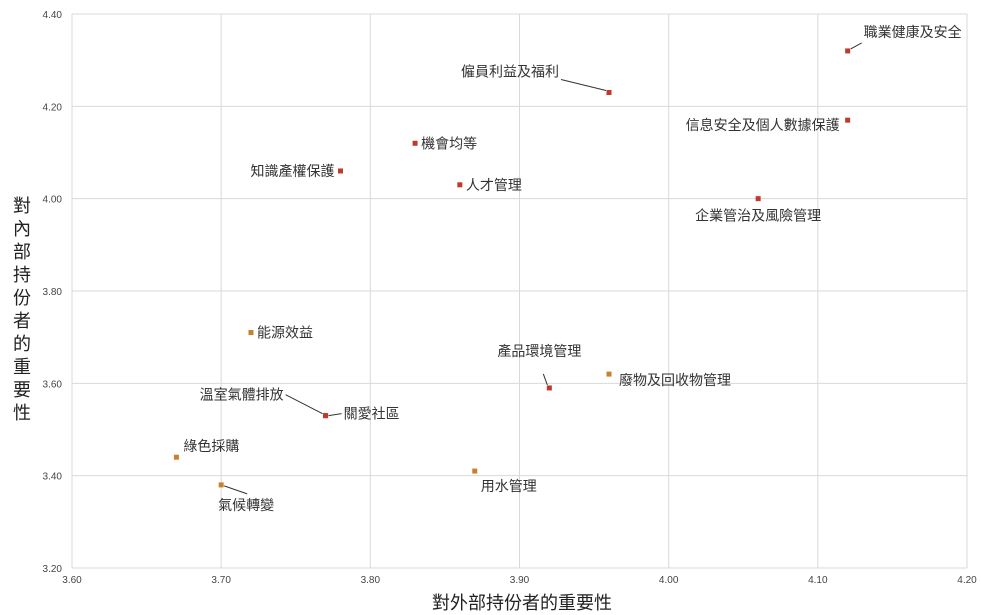  I want to click on x-tick-label: 3.70, so click(221, 580).